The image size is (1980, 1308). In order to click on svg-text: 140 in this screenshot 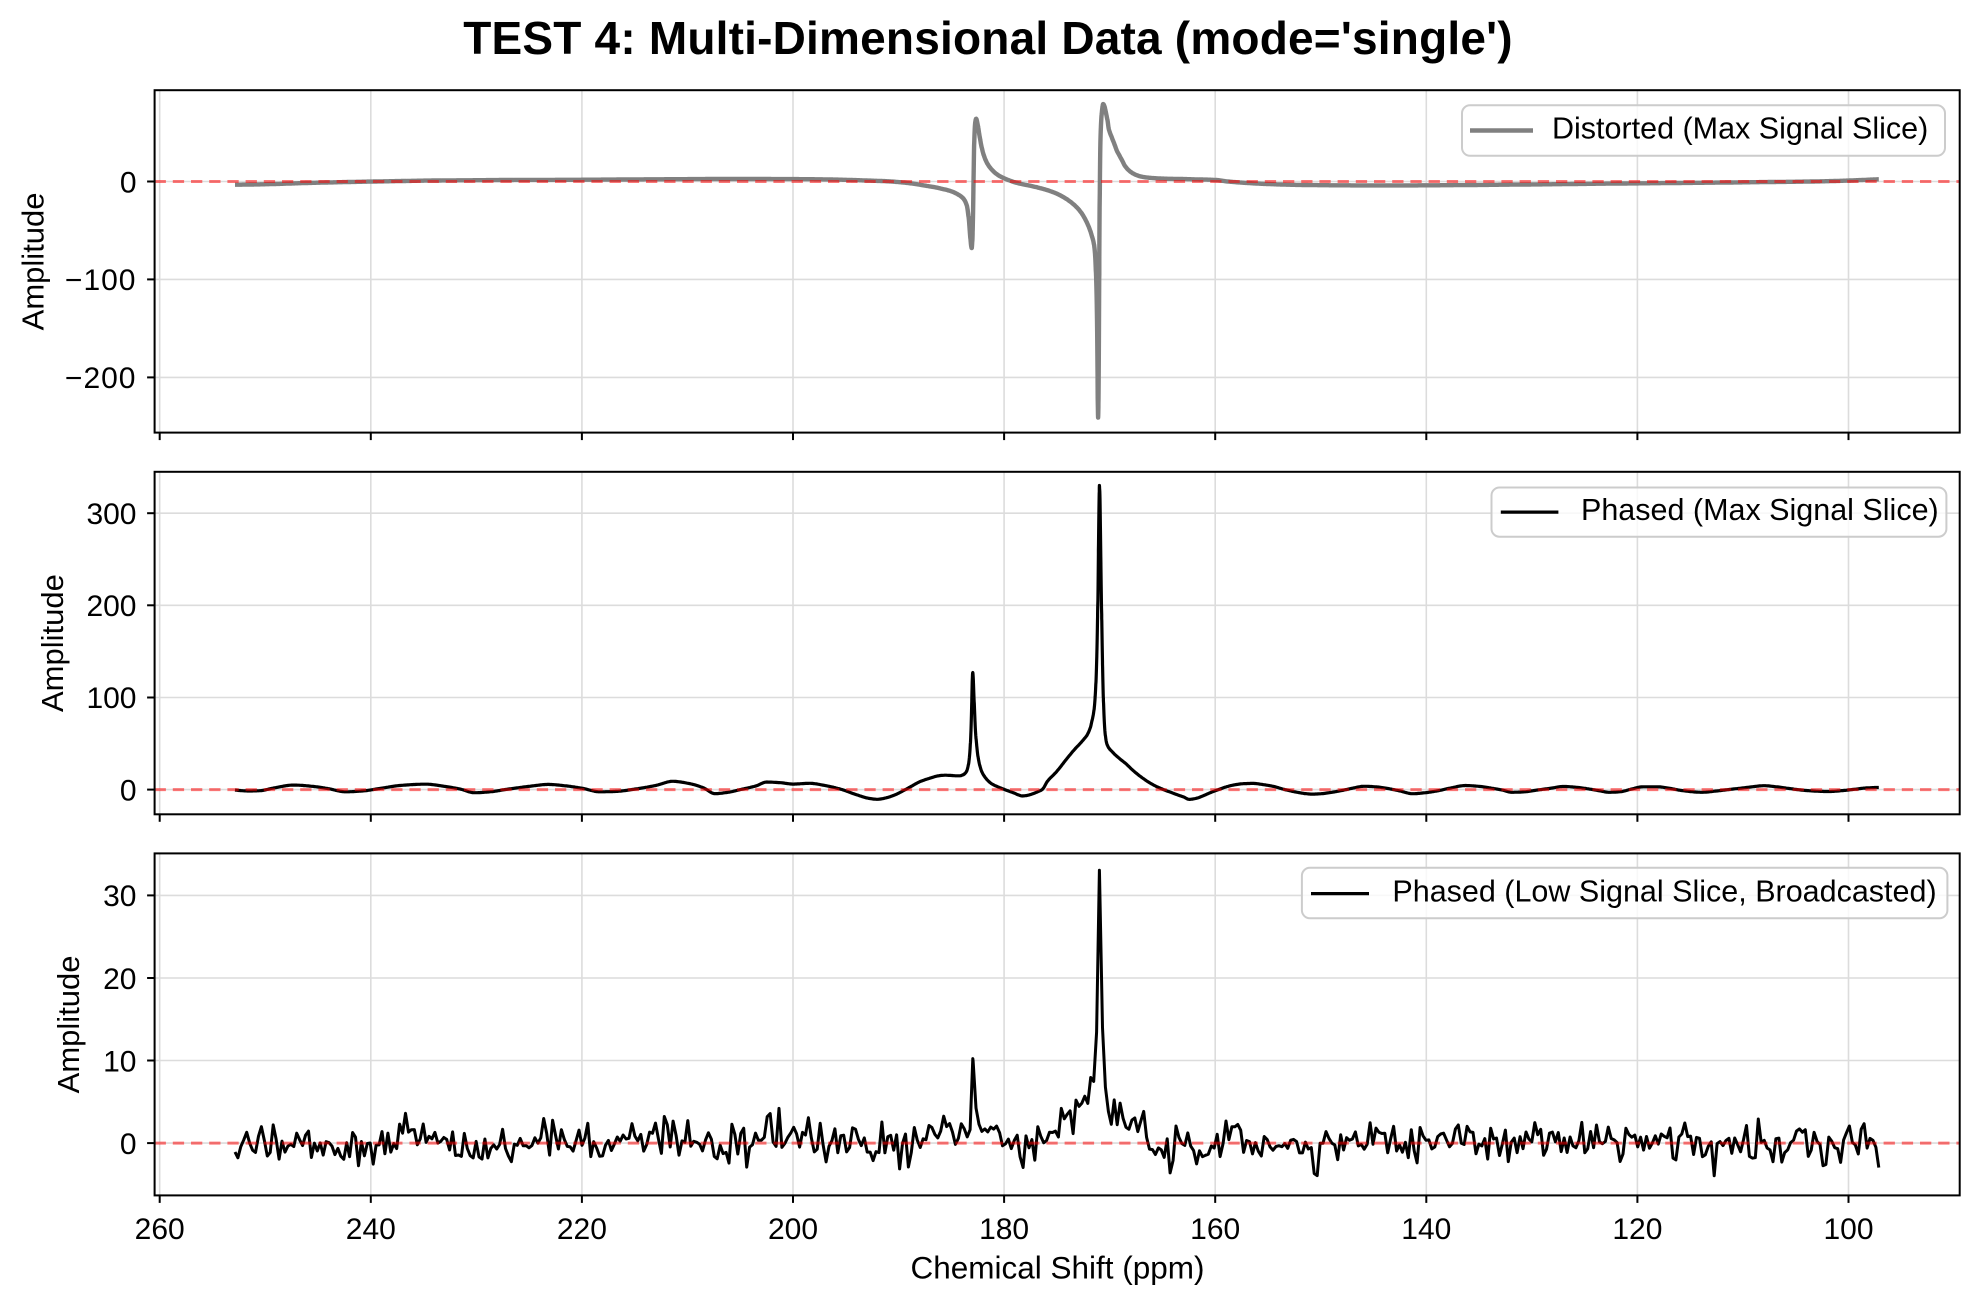, I will do `click(1426, 1229)`.